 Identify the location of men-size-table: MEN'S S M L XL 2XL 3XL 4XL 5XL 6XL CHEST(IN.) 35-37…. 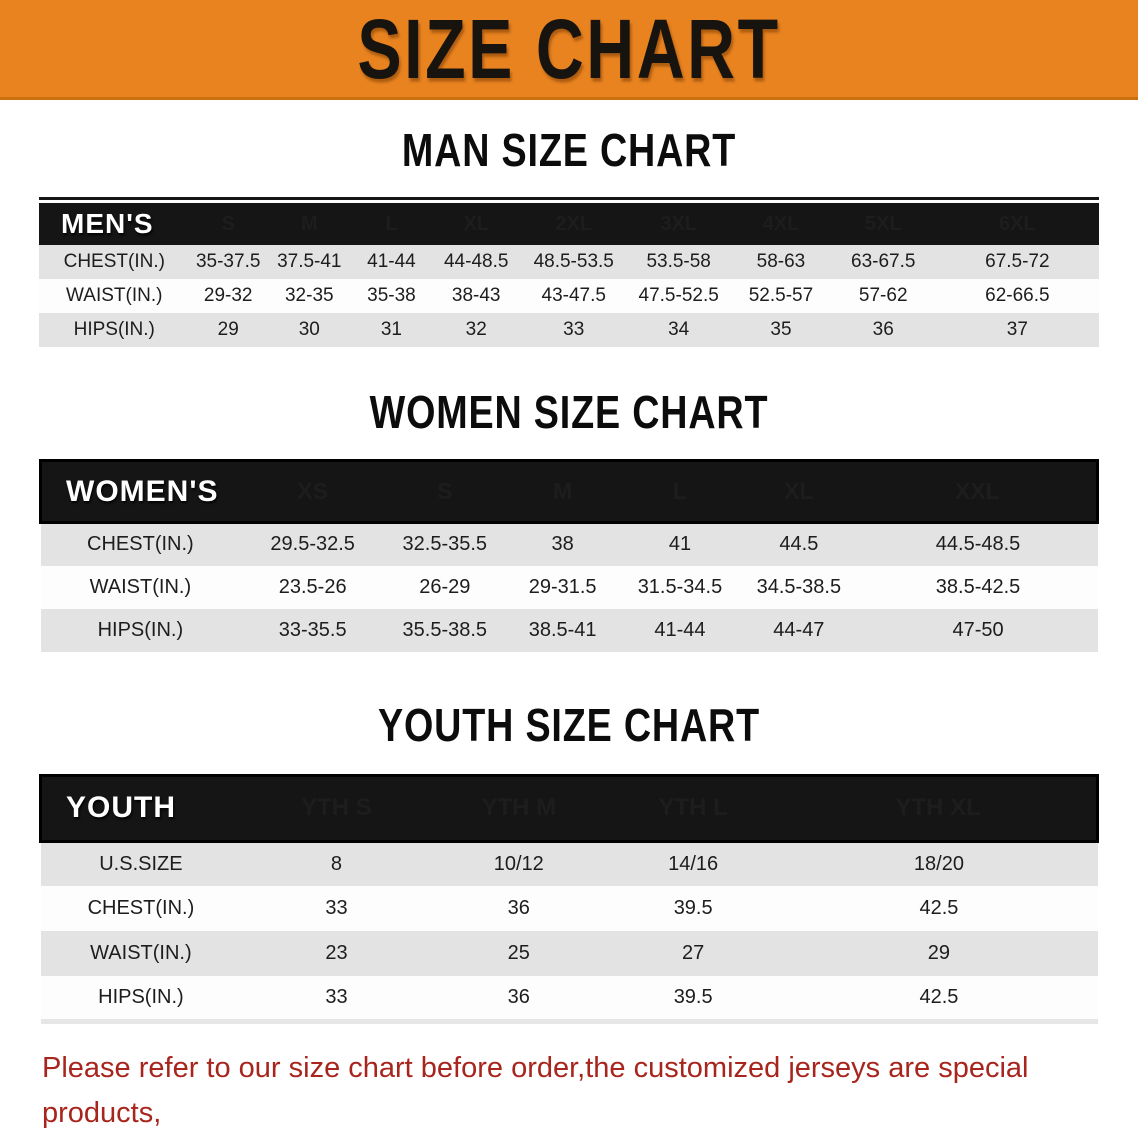
(569, 275).